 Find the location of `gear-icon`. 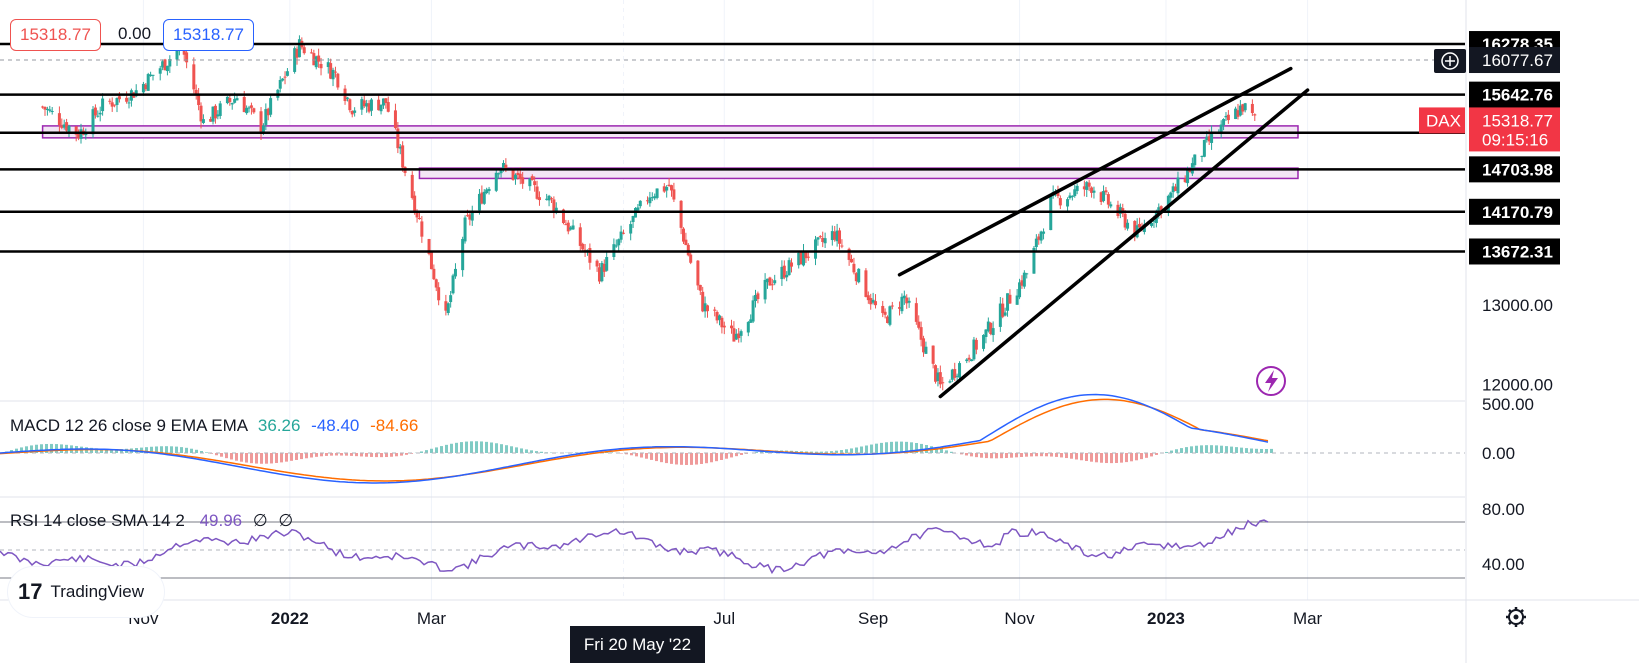

gear-icon is located at coordinates (1516, 617).